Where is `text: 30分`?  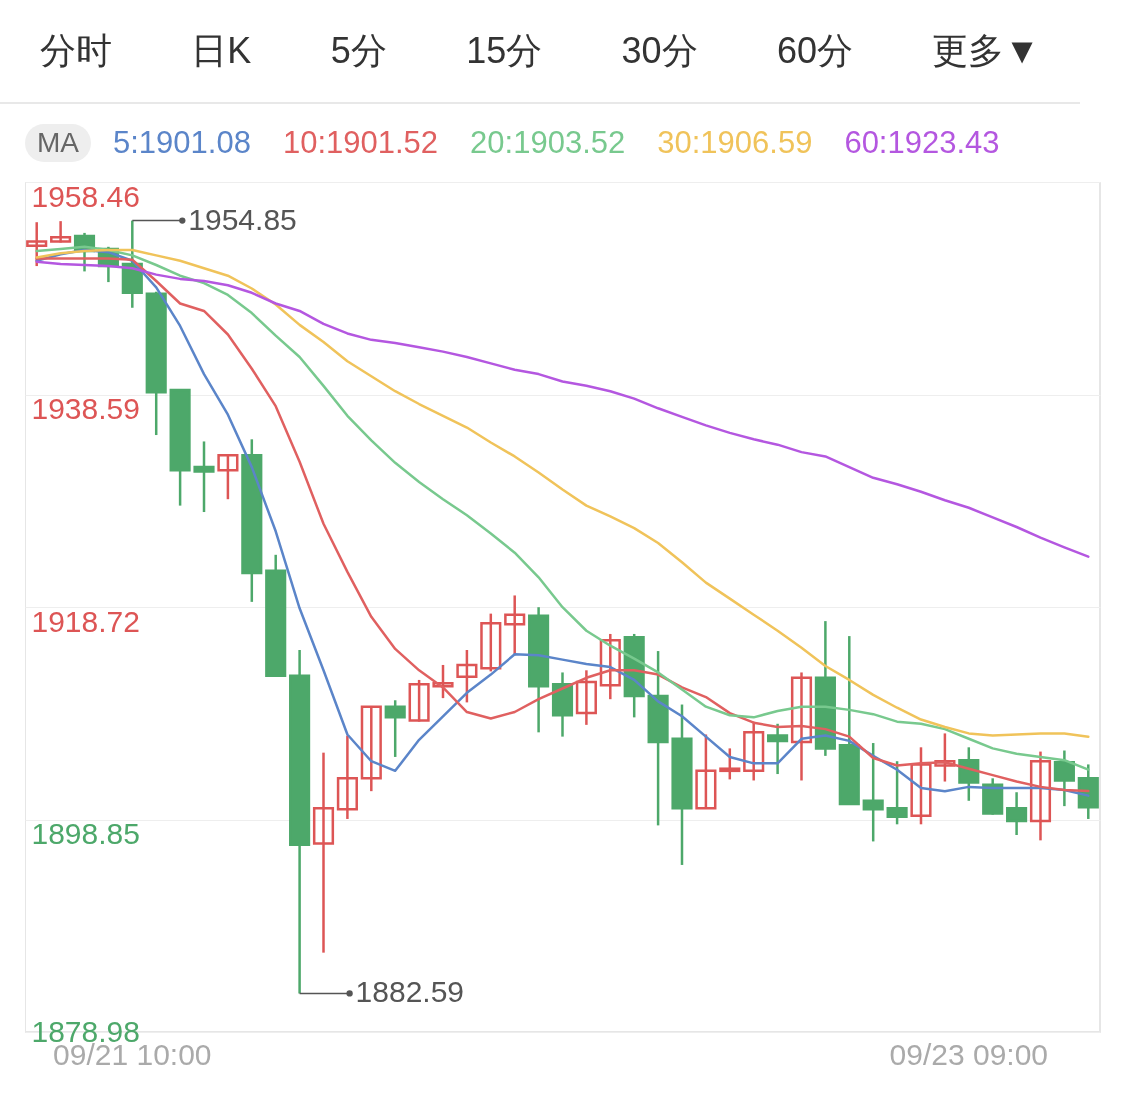 text: 30分 is located at coordinates (659, 50).